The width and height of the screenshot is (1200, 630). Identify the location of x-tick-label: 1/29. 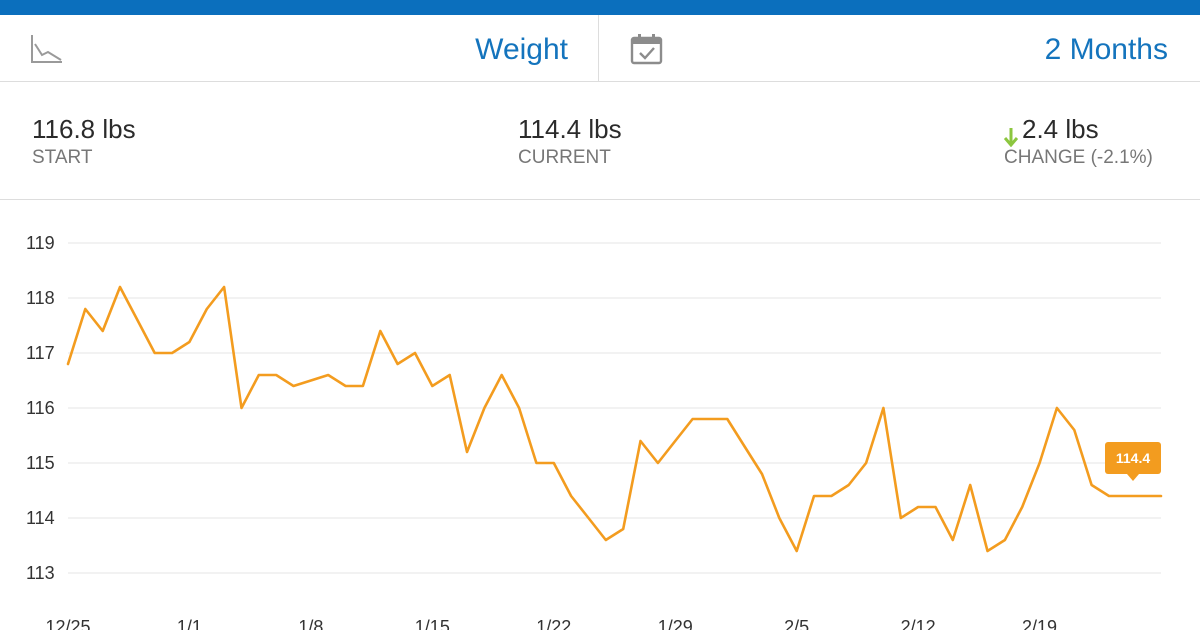
(675, 623).